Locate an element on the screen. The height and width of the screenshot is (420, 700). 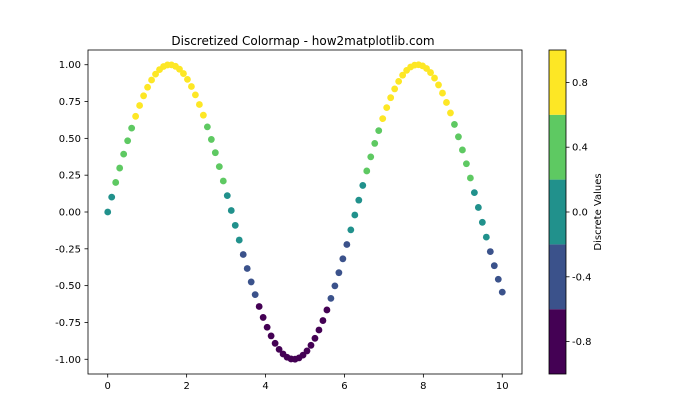
y-tick-label: -0.25 is located at coordinates (68, 249).